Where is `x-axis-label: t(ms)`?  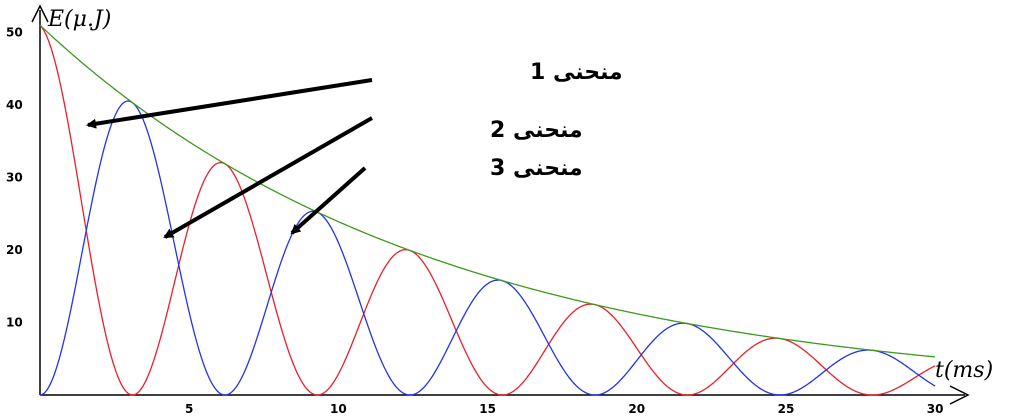
x-axis-label: t(ms) is located at coordinates (964, 370).